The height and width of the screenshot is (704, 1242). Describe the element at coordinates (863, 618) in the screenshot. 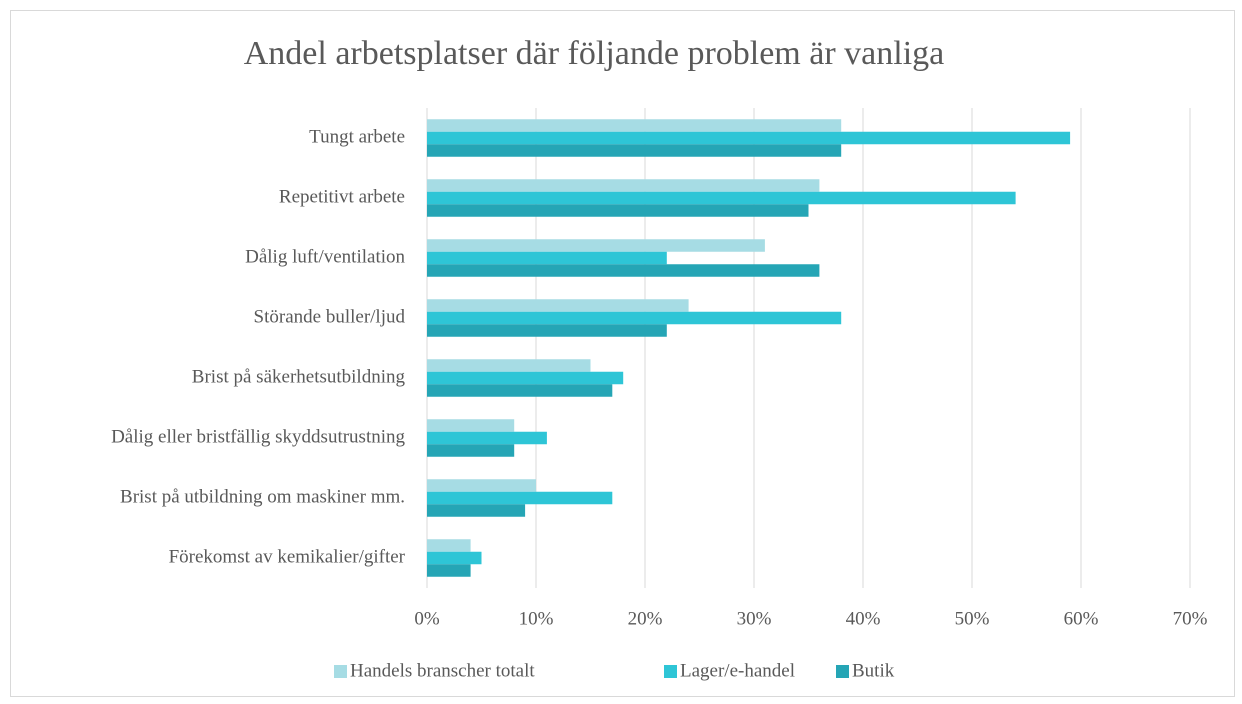

I see `x-tick-label: 40%` at that location.